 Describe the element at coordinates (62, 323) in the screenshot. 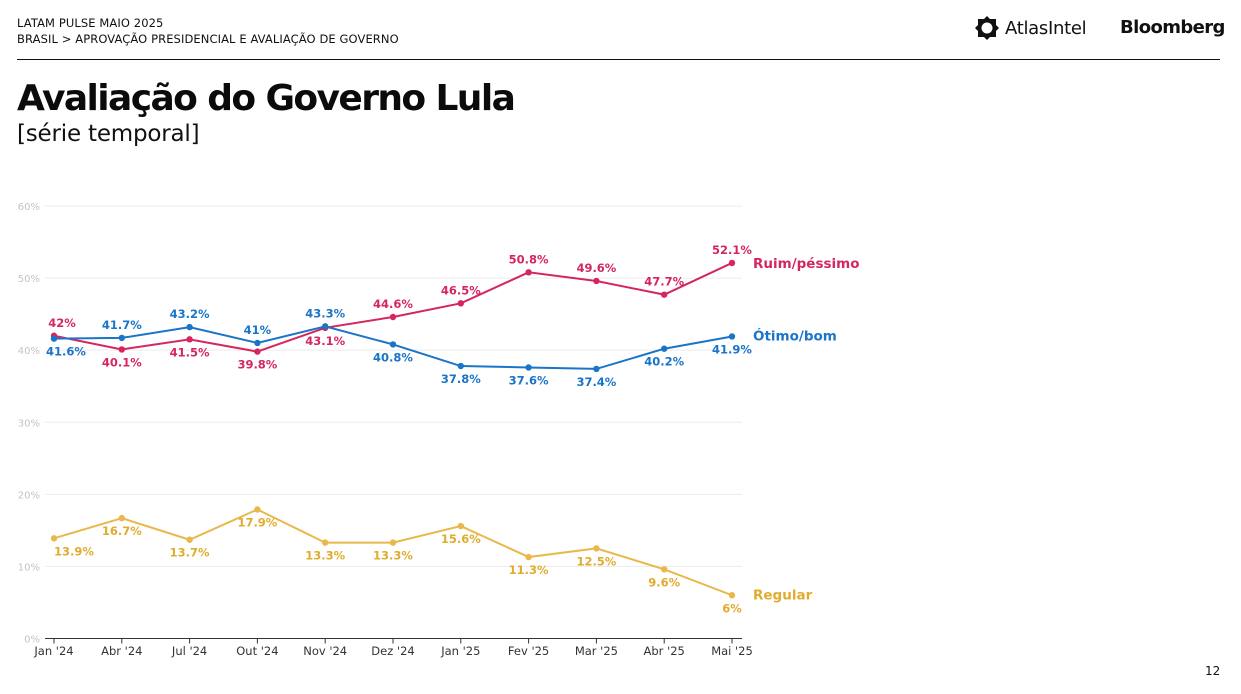

I see `data-label: 42%` at that location.